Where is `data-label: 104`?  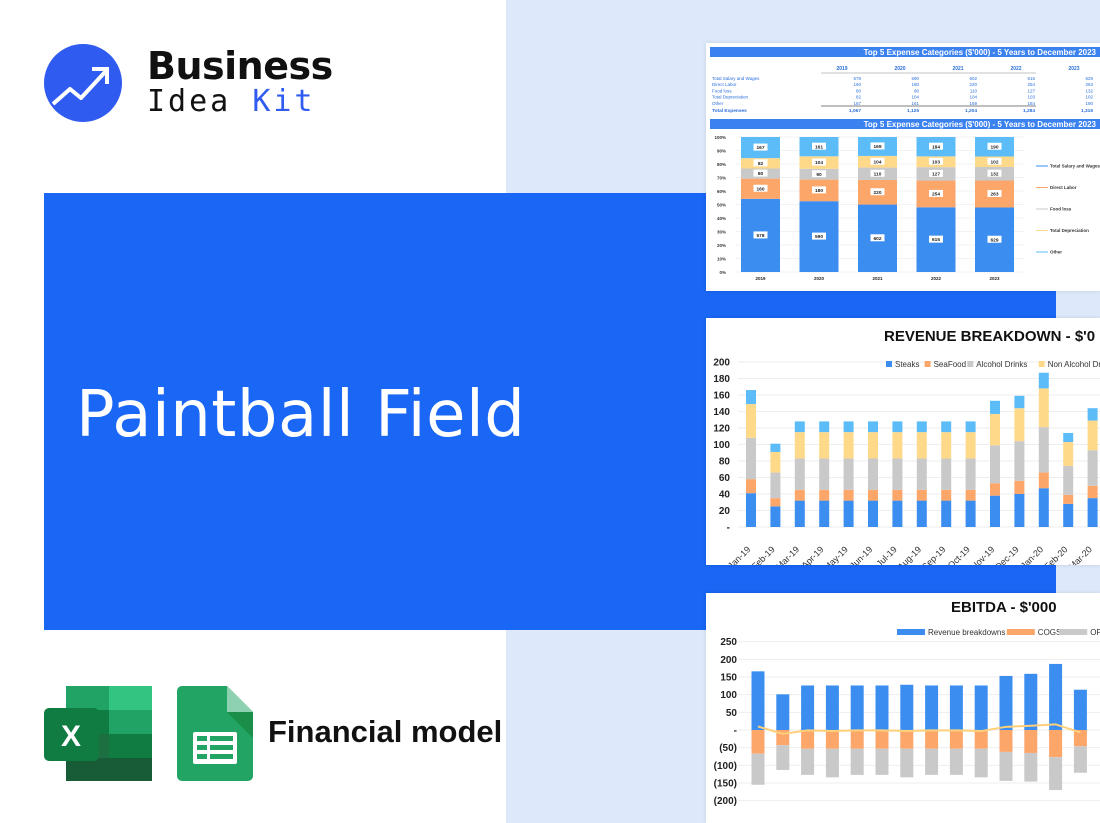 data-label: 104 is located at coordinates (877, 162).